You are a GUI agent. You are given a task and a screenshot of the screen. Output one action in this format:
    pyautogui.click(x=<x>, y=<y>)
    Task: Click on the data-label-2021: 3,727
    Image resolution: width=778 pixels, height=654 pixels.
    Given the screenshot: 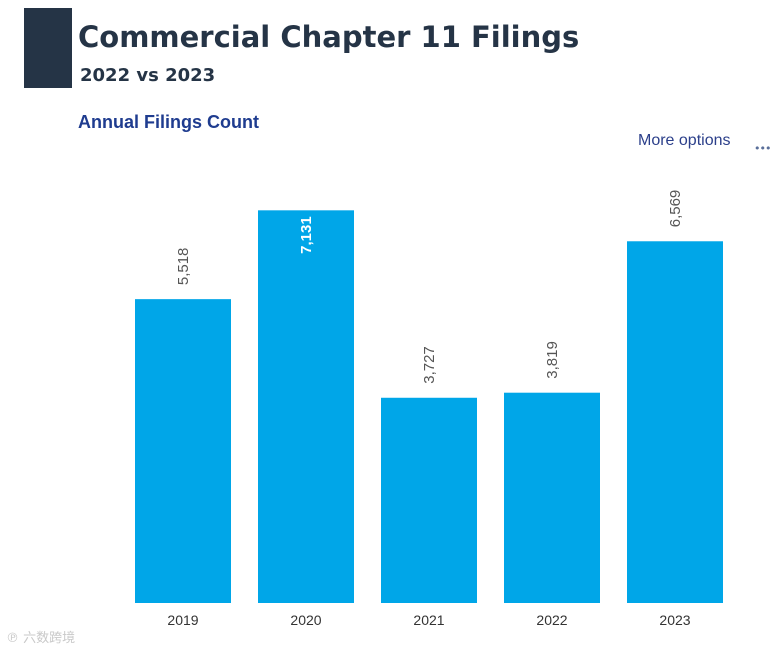 What is the action you would take?
    pyautogui.click(x=429, y=365)
    